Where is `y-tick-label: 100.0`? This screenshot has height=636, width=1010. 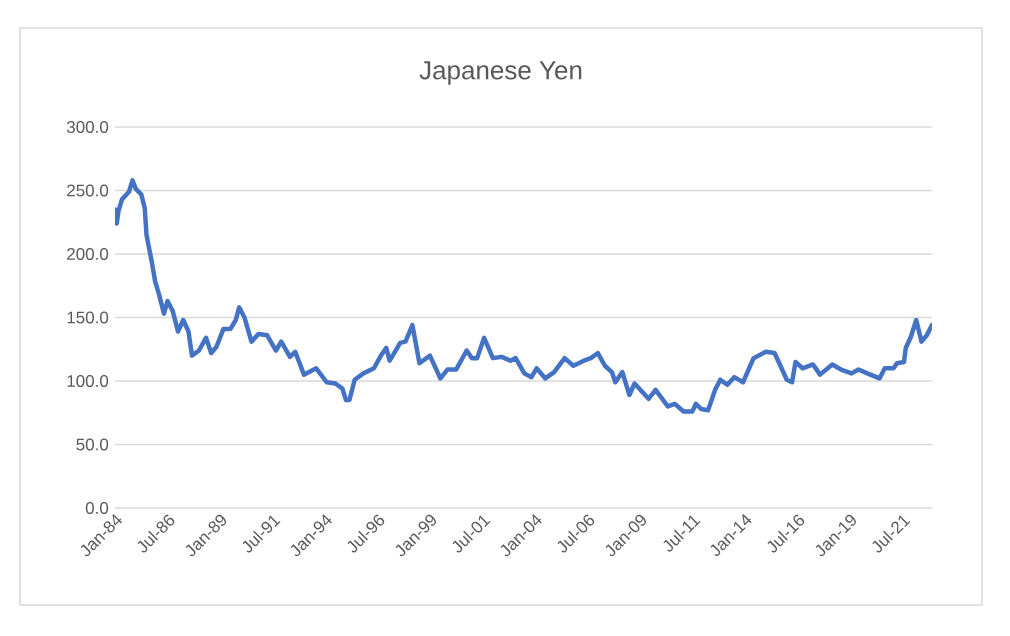
y-tick-label: 100.0 is located at coordinates (88, 381).